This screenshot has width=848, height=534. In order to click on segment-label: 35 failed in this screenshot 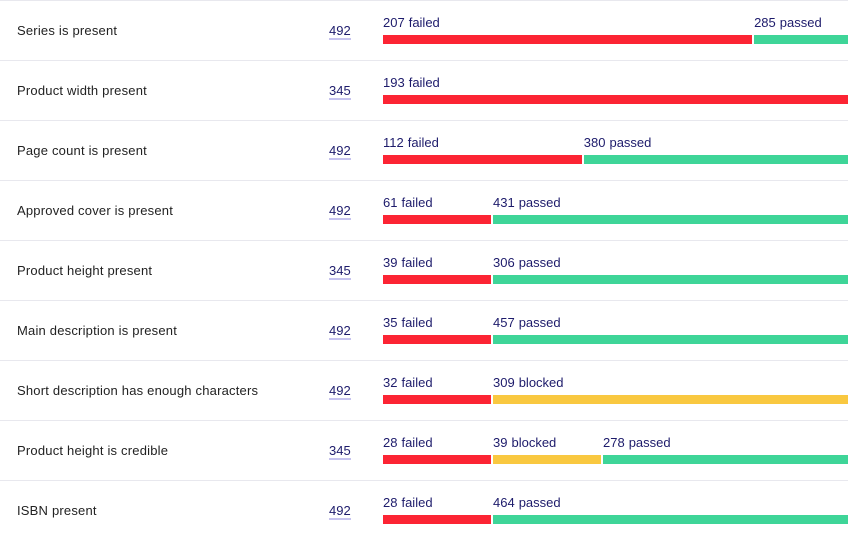, I will do `click(408, 322)`.